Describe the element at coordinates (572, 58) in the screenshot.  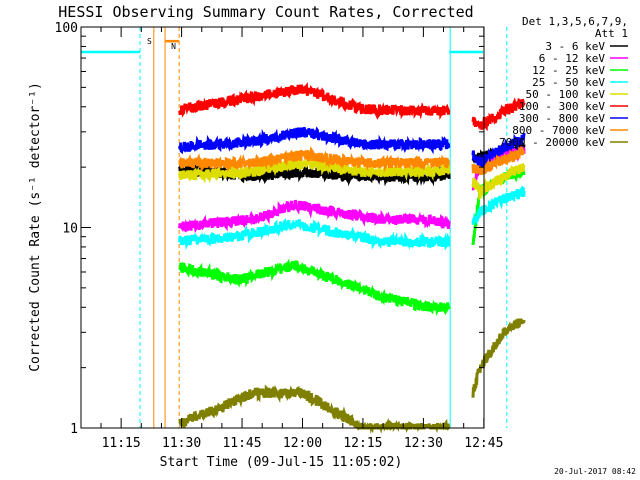
I see `legend-label: 6 - 12 keV` at that location.